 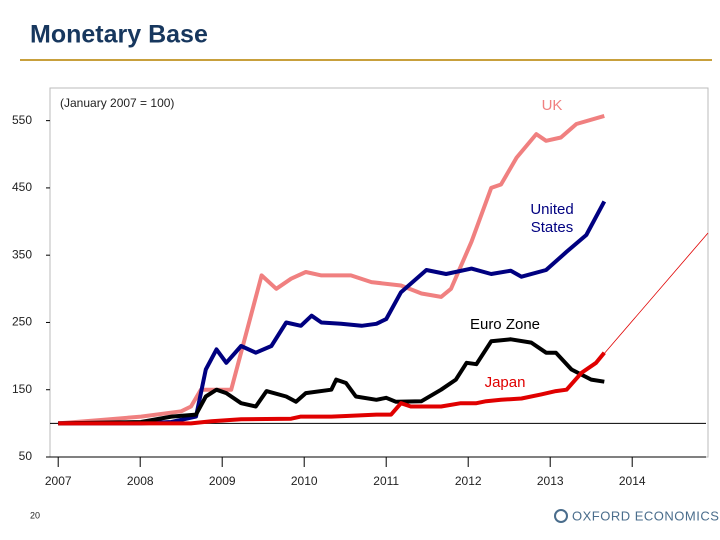 What do you see at coordinates (222, 481) in the screenshot?
I see `x-tick-label: 2009` at bounding box center [222, 481].